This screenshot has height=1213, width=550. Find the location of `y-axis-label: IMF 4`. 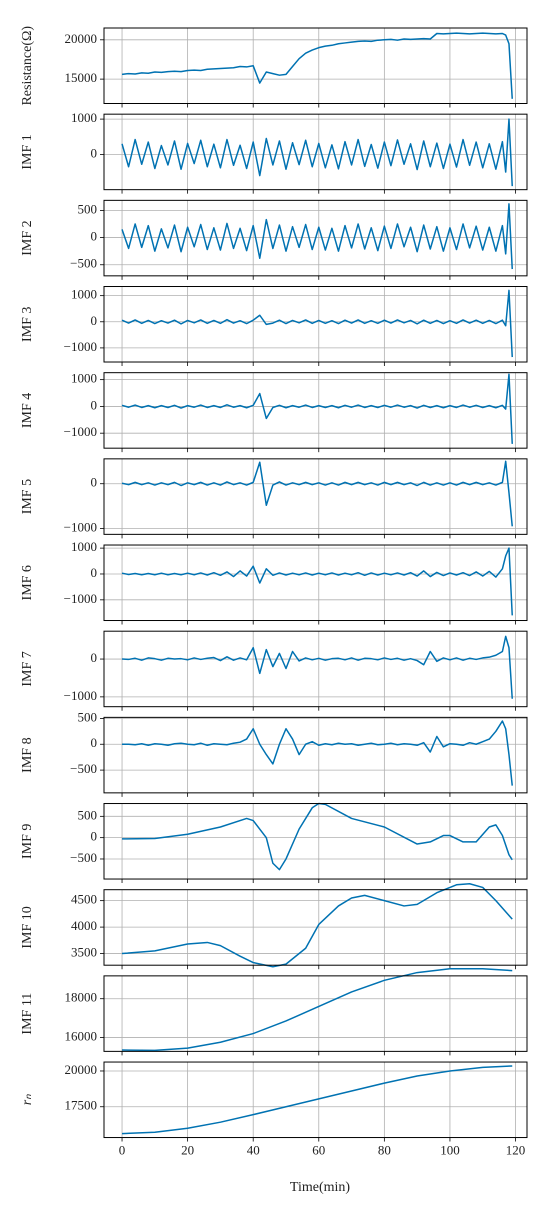

y-axis-label: IMF 4 is located at coordinates (27, 410).